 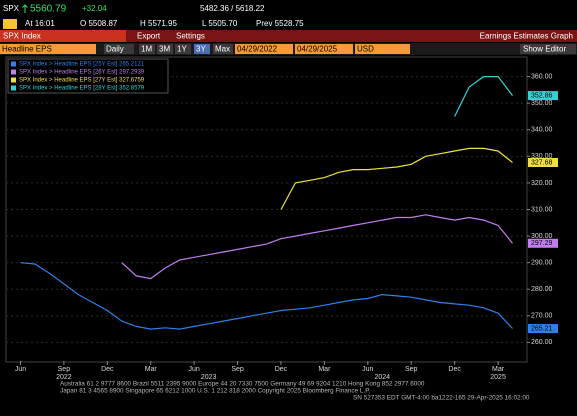 What do you see at coordinates (220, 23) in the screenshot?
I see `low: L 5505.70` at bounding box center [220, 23].